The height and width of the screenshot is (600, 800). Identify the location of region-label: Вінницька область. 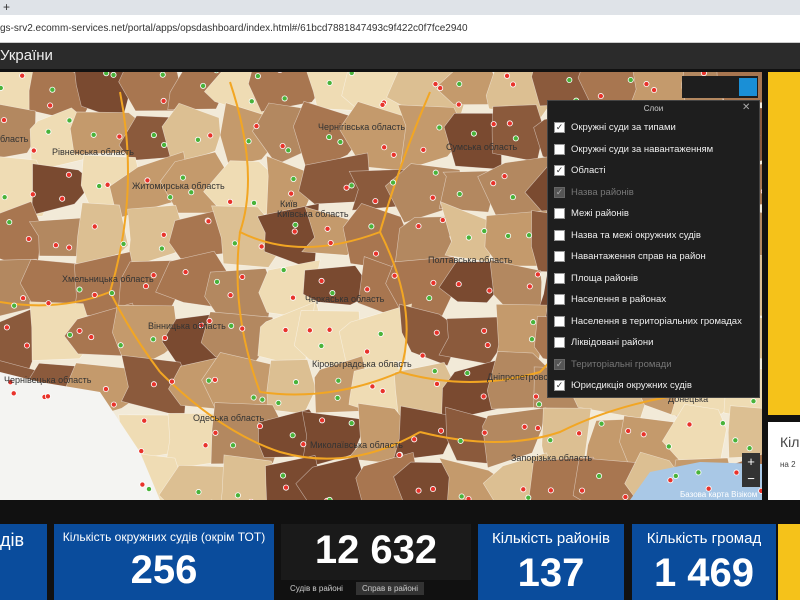
(187, 326).